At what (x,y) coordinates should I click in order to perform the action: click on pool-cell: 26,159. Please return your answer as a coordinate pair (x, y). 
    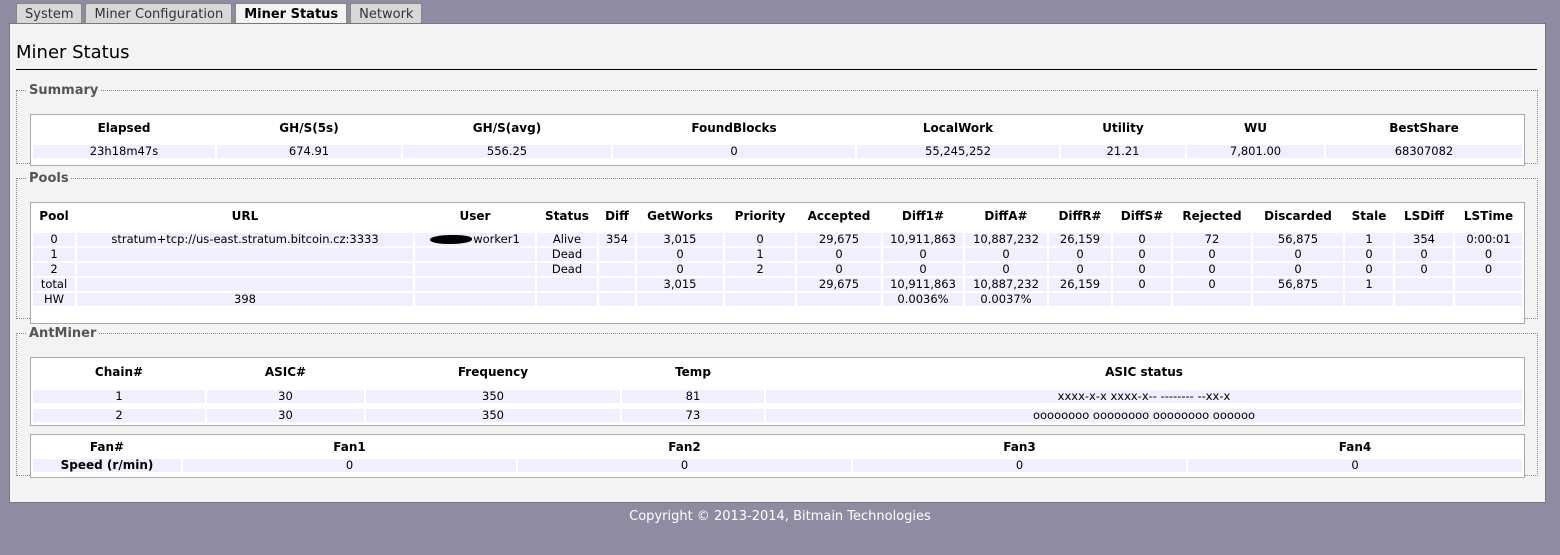
    Looking at the image, I should click on (1080, 239).